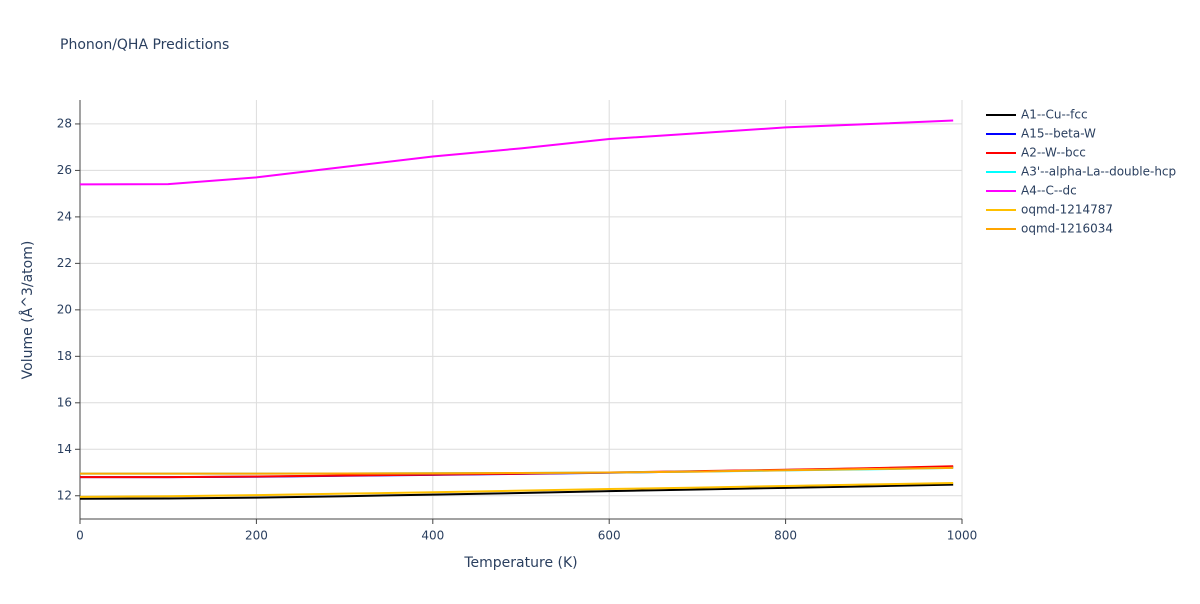 The width and height of the screenshot is (1200, 604). Describe the element at coordinates (1049, 191) in the screenshot. I see `legend-label: A4--C--dc` at that location.